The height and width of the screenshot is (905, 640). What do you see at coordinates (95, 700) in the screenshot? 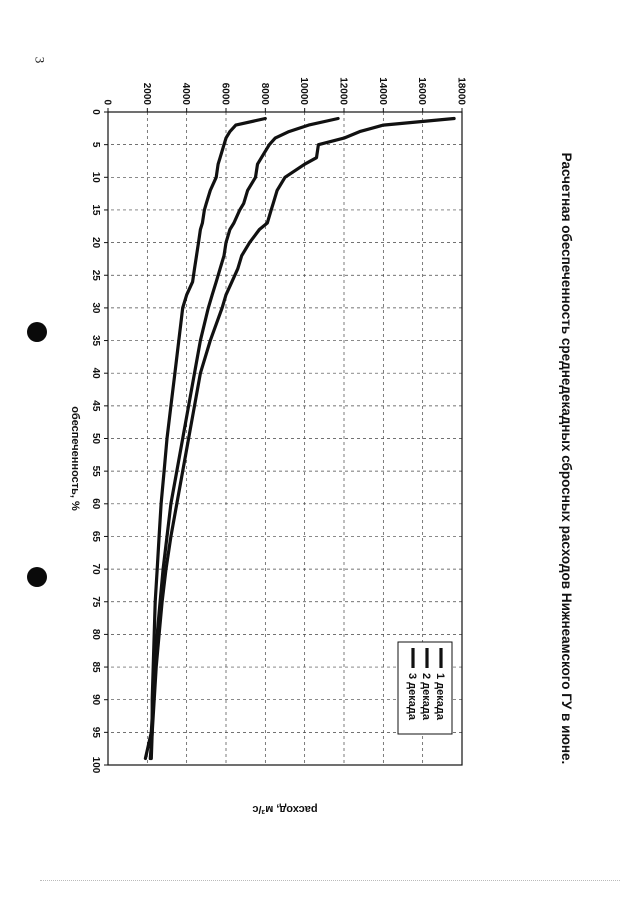
I see `x-tick-label: 90` at bounding box center [95, 700].